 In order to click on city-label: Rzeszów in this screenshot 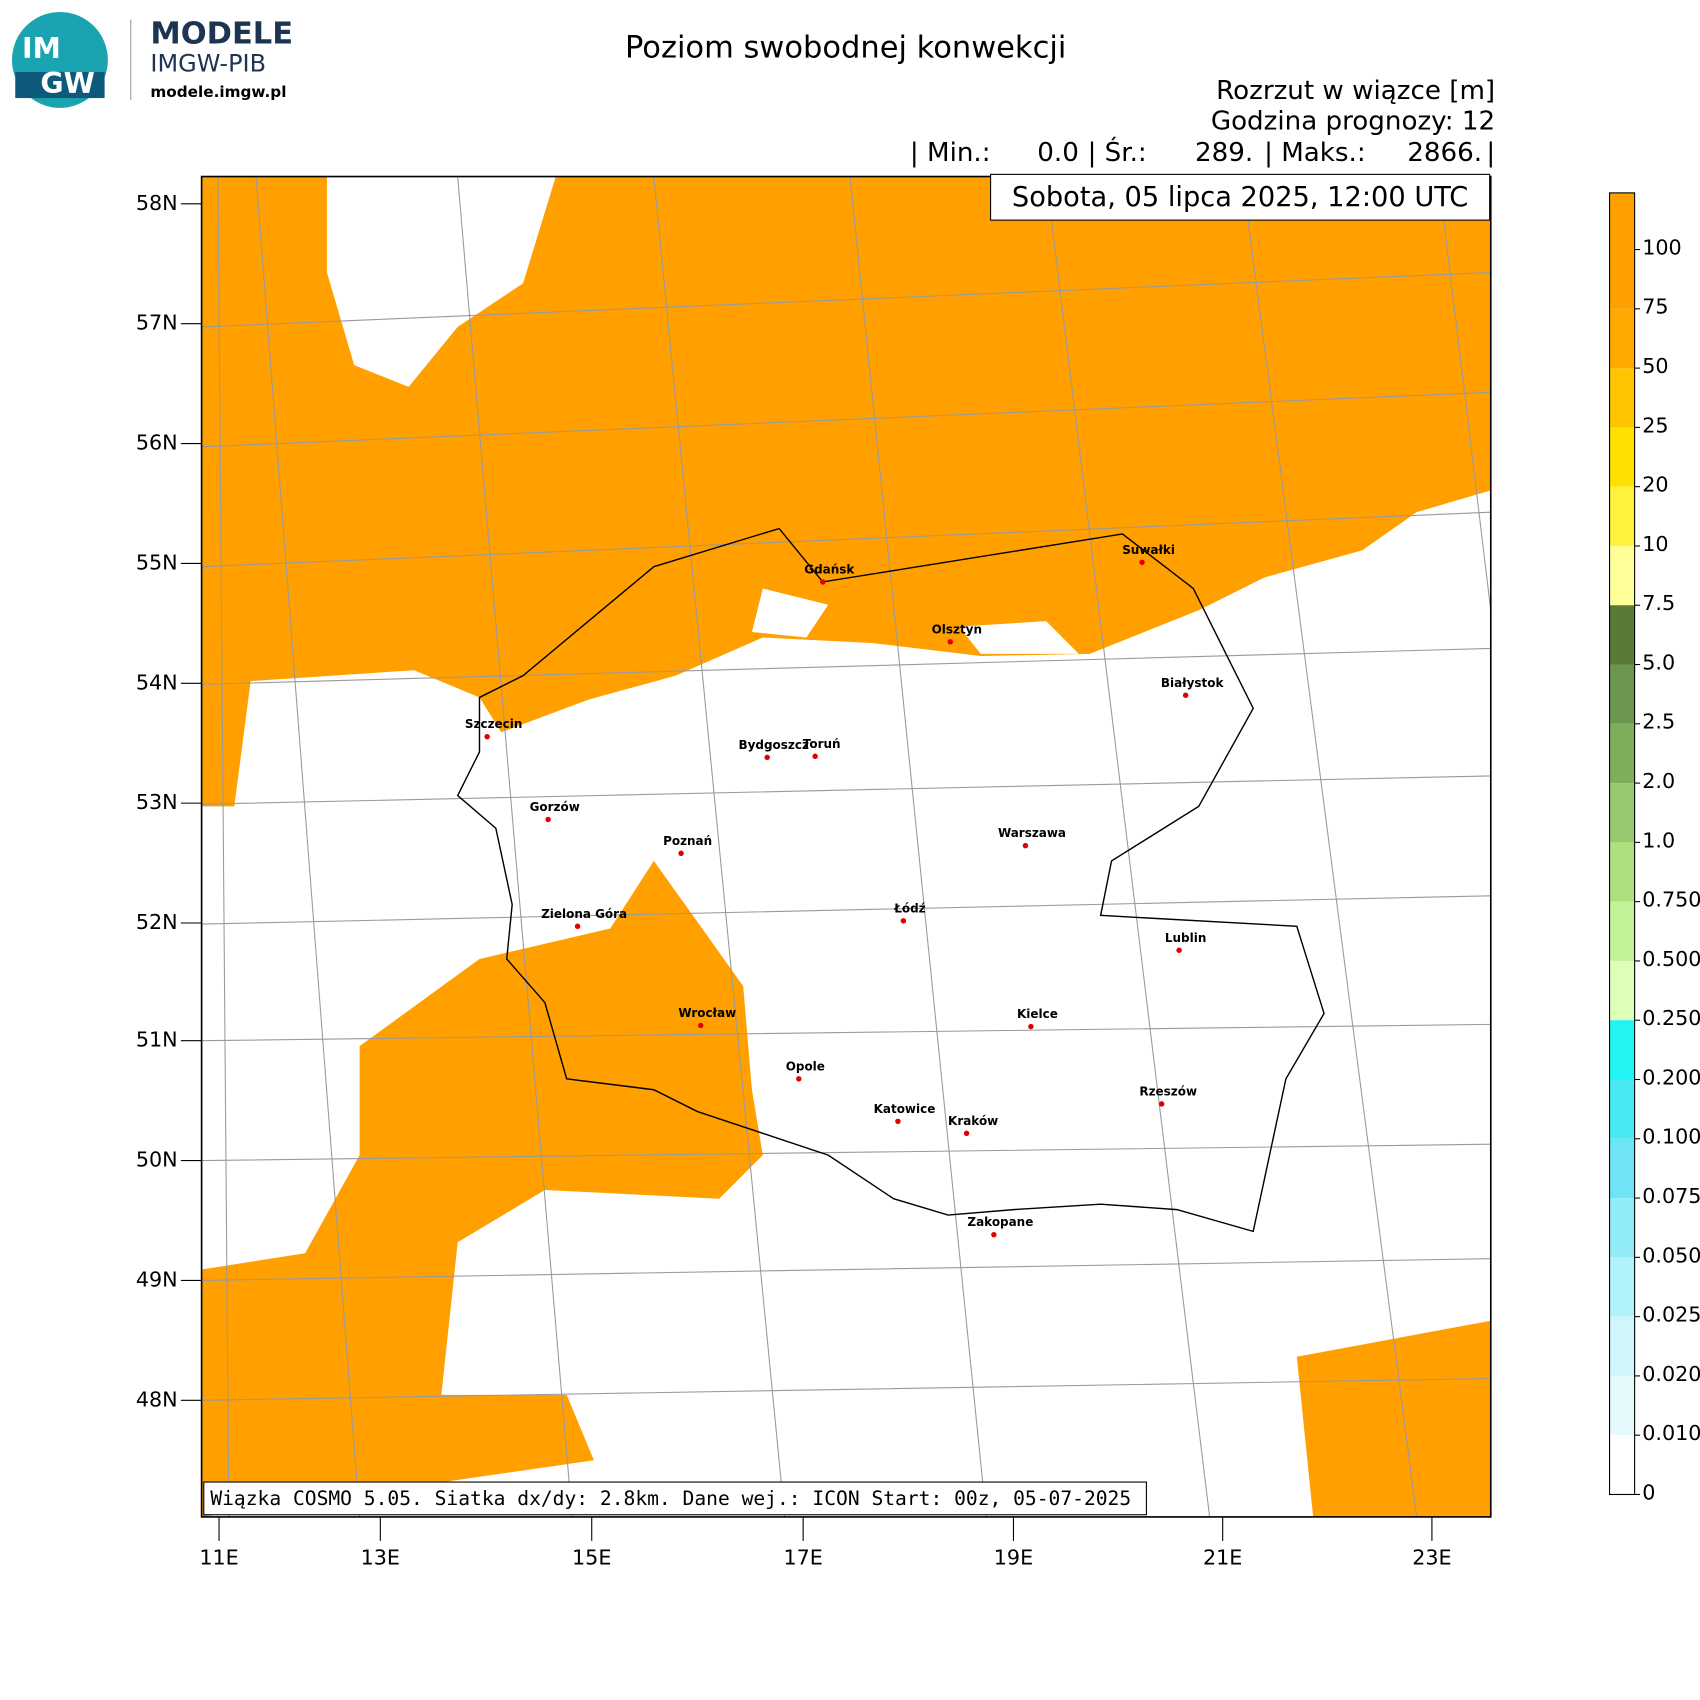, I will do `click(1168, 1091)`.